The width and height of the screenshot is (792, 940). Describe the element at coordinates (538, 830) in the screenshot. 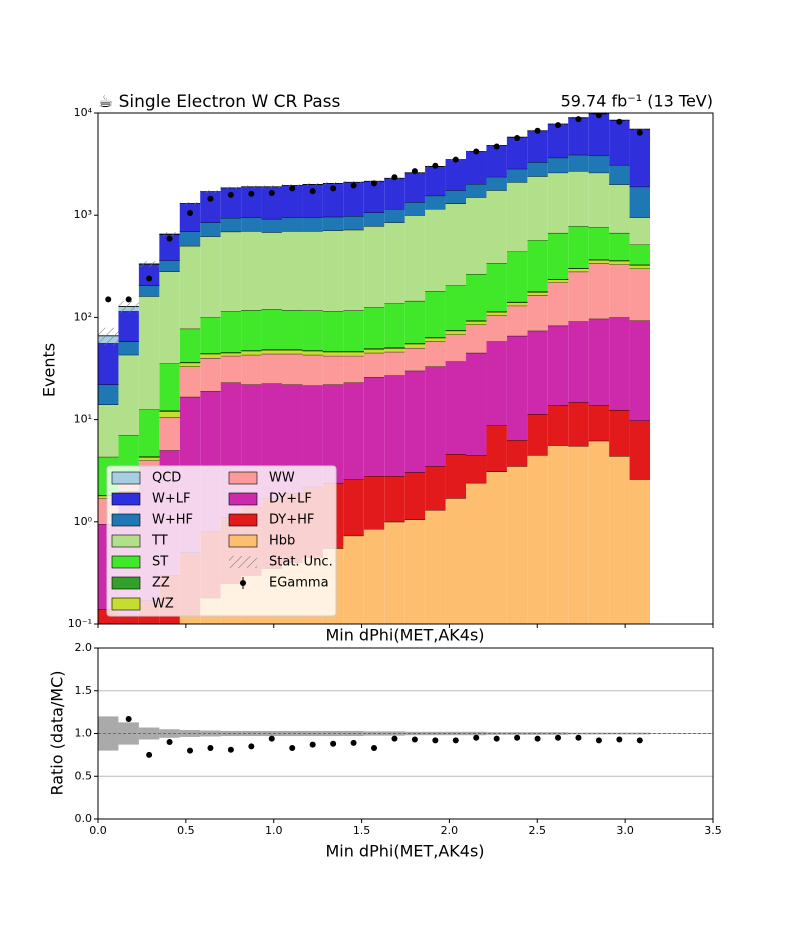

I see `x-tick-label: 2.5` at that location.